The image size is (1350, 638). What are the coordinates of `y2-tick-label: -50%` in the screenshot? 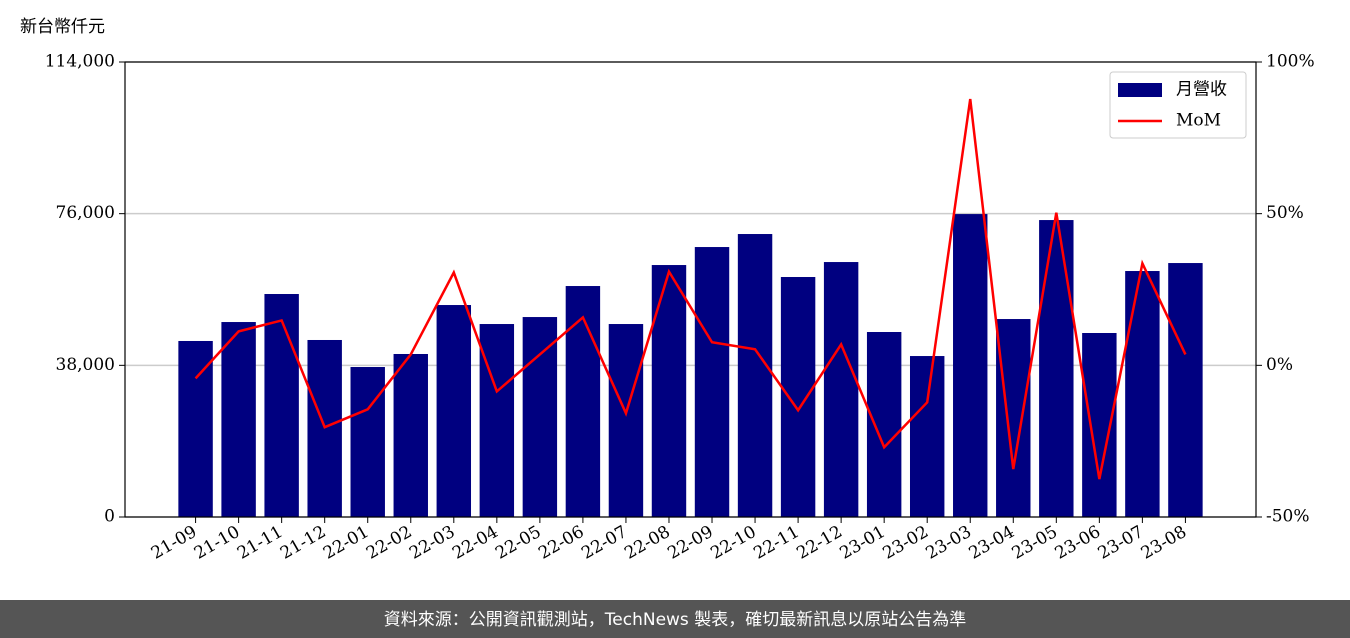 It's located at (1288, 517).